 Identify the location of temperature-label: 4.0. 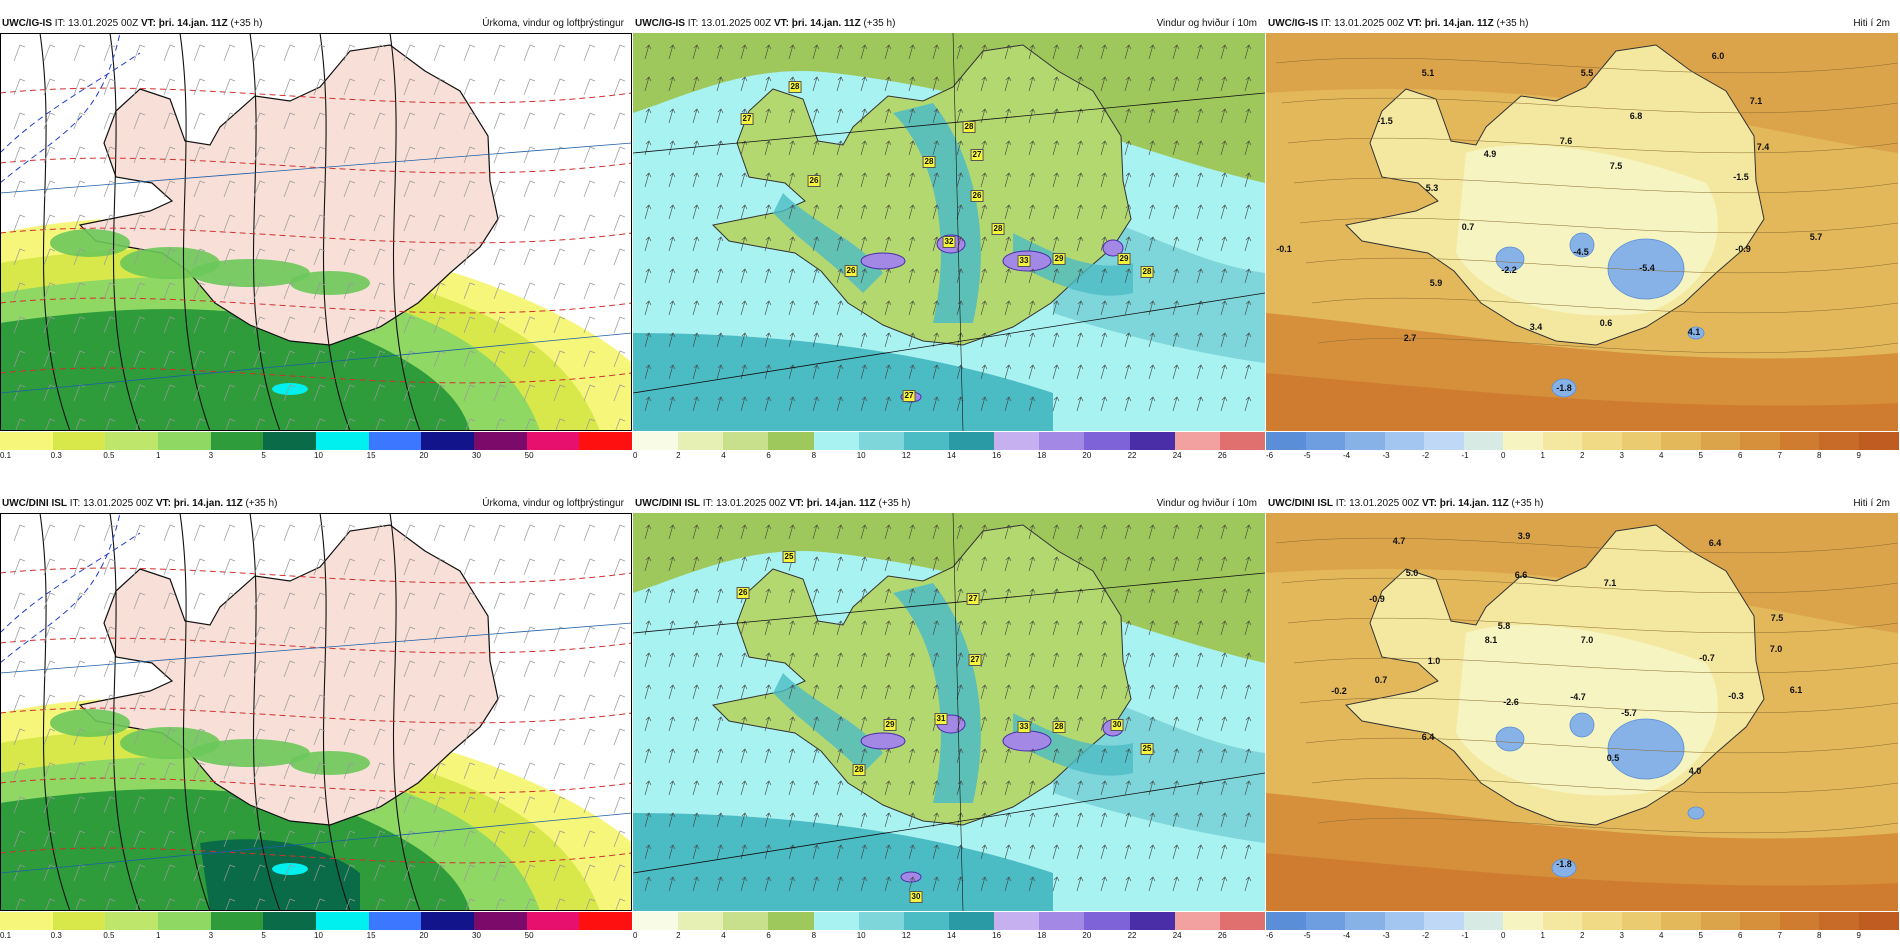
(1695, 771).